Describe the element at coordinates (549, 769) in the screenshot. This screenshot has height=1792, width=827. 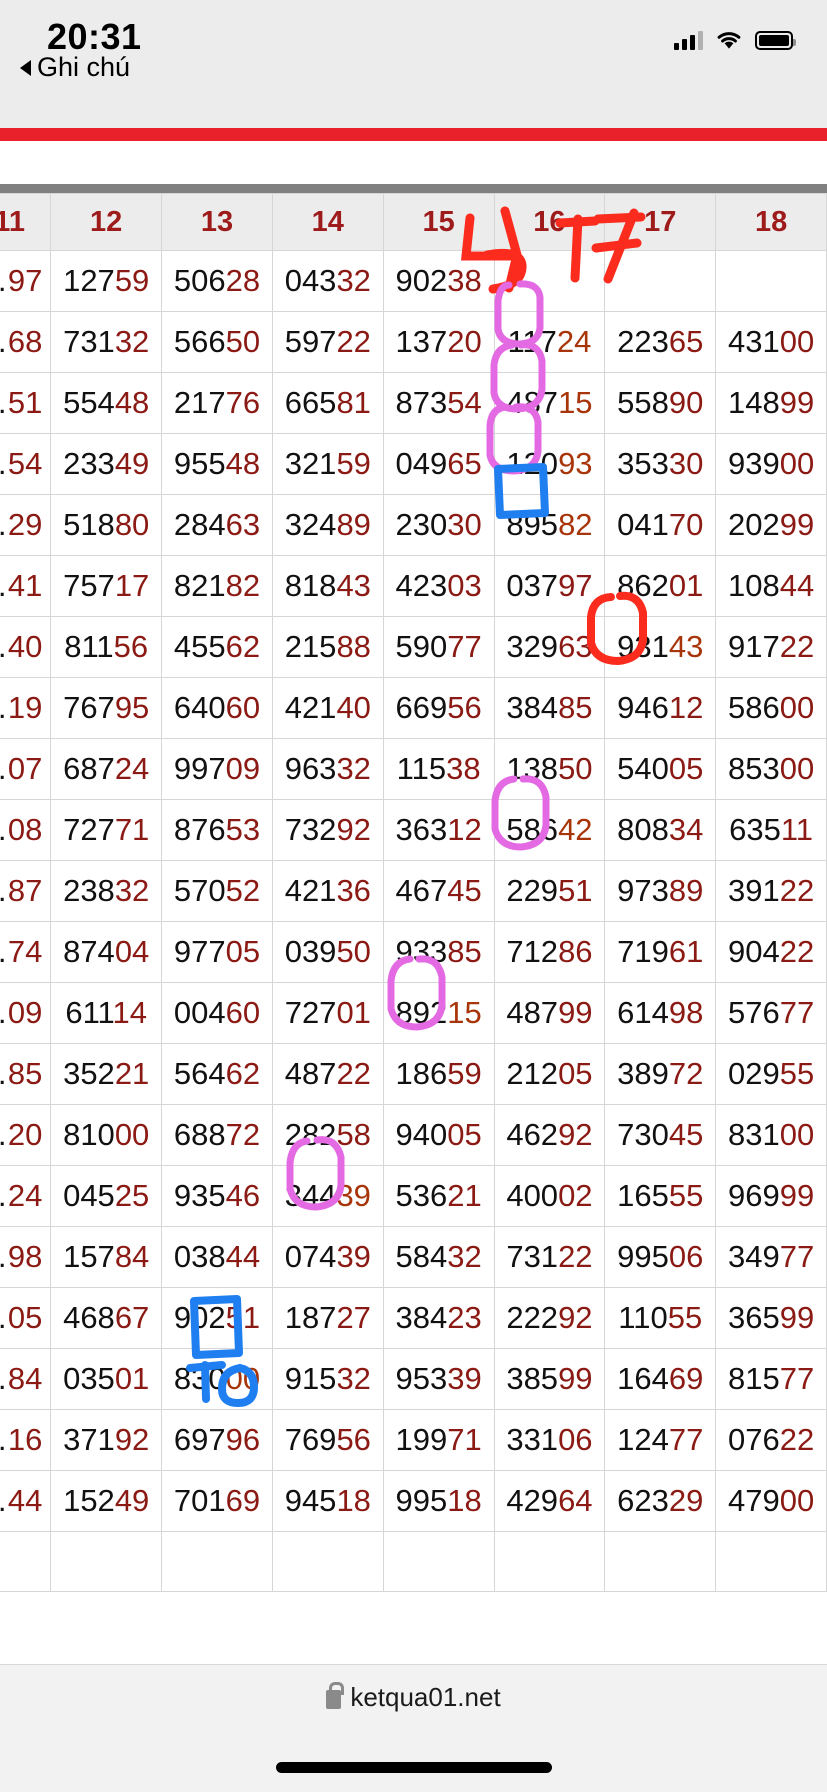
I see `result-cell: 13850` at that location.